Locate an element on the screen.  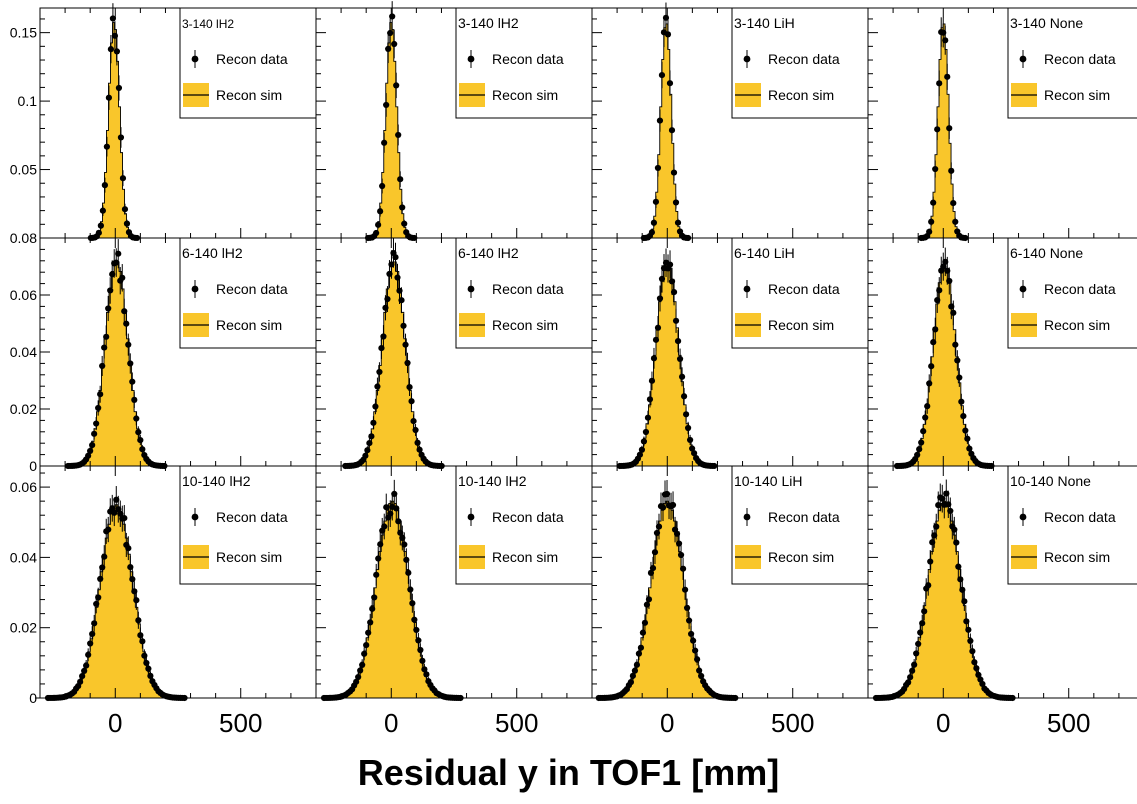
legend-title: 3-140 lH2 is located at coordinates (208, 24).